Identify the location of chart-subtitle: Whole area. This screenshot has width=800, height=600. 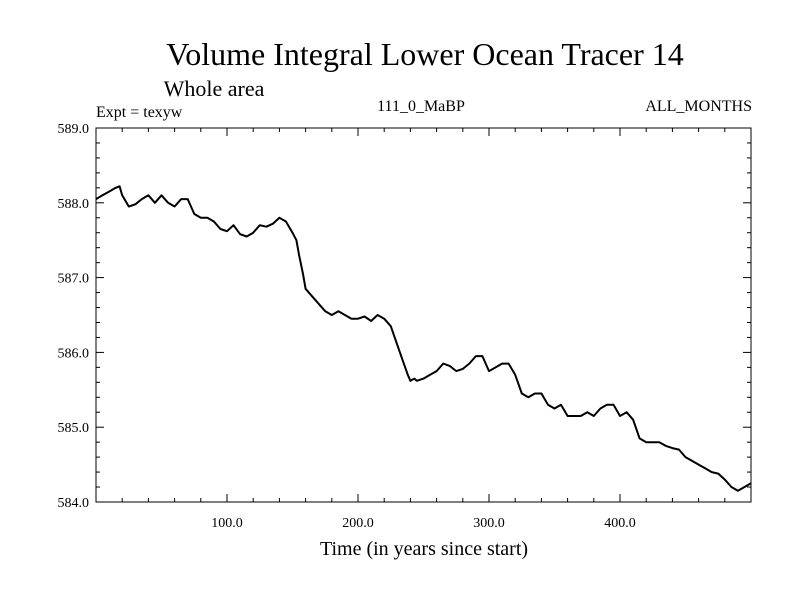
(214, 88).